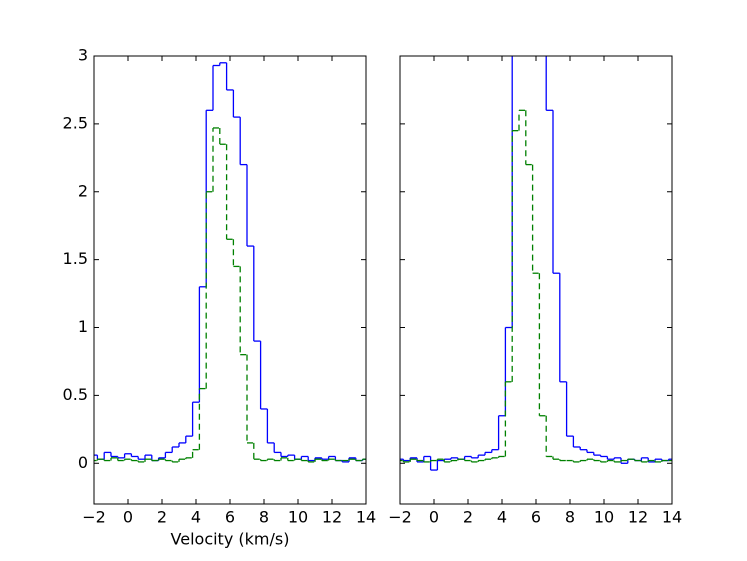 This screenshot has height=561, width=747. I want to click on x-axis-label: Velocity (km/s), so click(230, 539).